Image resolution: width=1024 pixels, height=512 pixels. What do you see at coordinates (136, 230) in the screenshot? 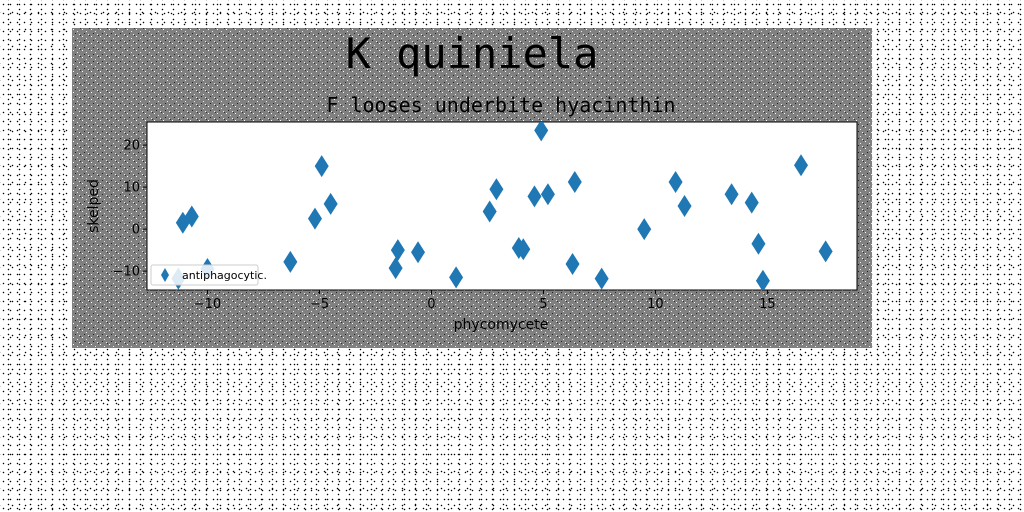
I see `y-tick-label: 0` at bounding box center [136, 230].